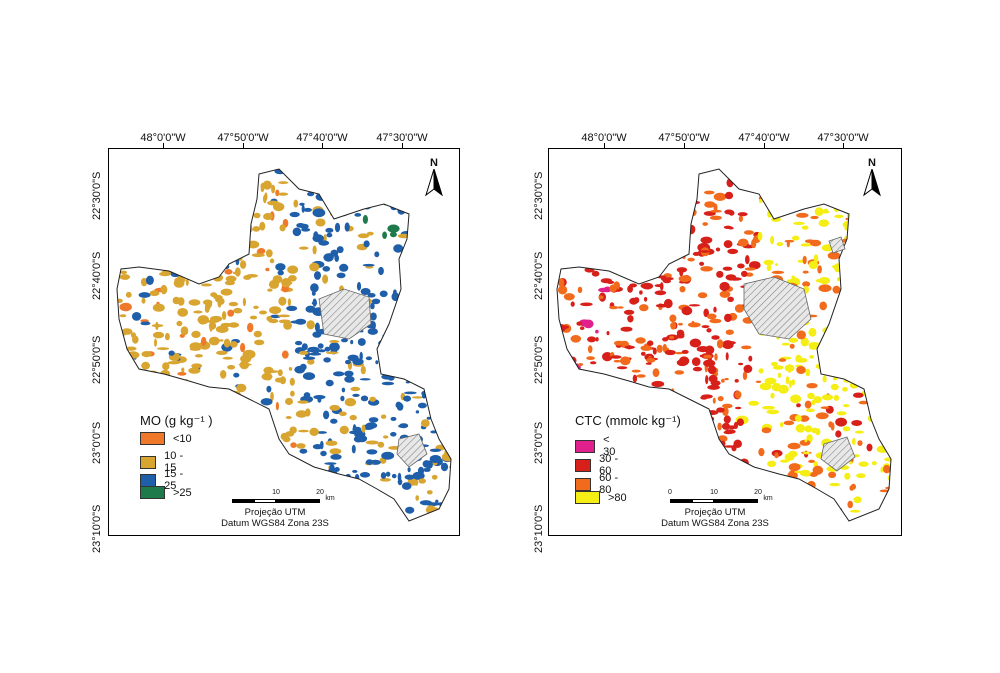  What do you see at coordinates (764, 145) in the screenshot?
I see `tick` at bounding box center [764, 145].